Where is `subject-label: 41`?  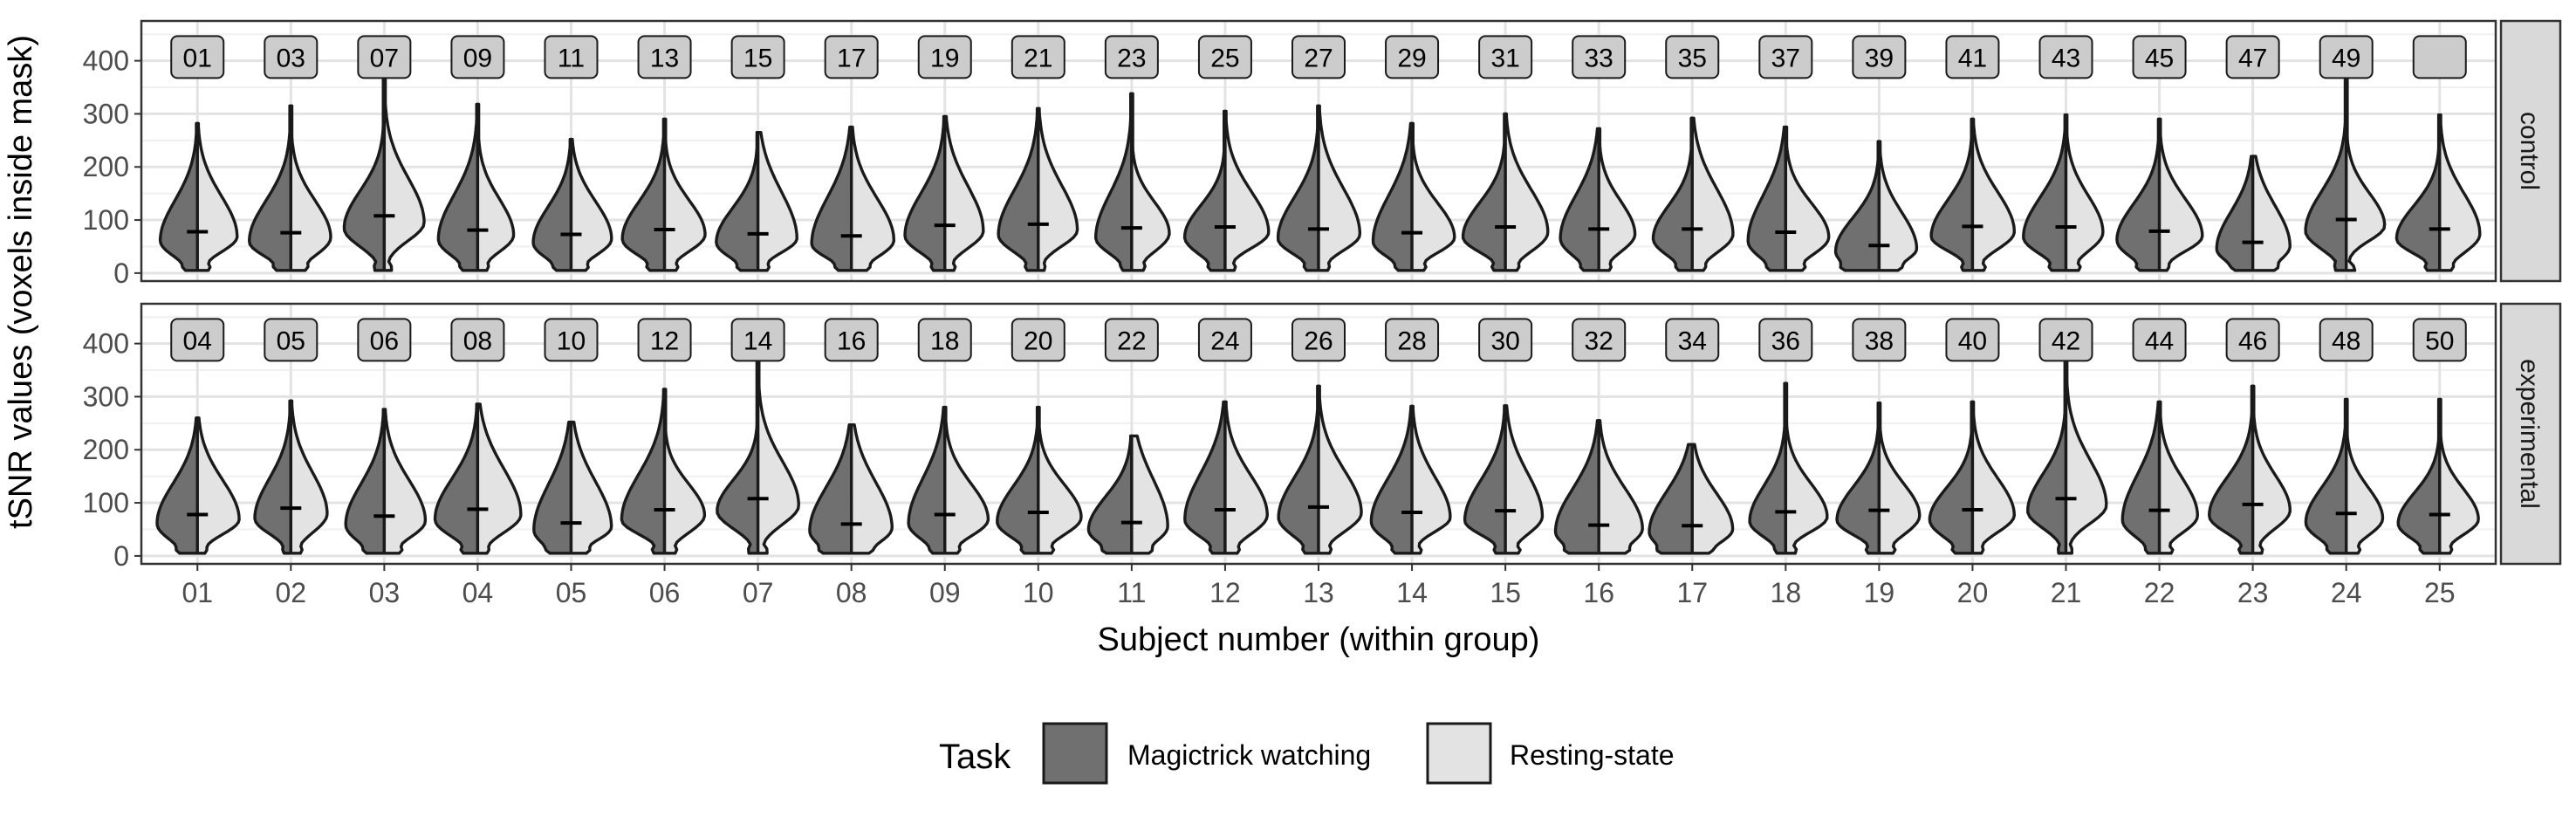 subject-label: 41 is located at coordinates (1973, 57).